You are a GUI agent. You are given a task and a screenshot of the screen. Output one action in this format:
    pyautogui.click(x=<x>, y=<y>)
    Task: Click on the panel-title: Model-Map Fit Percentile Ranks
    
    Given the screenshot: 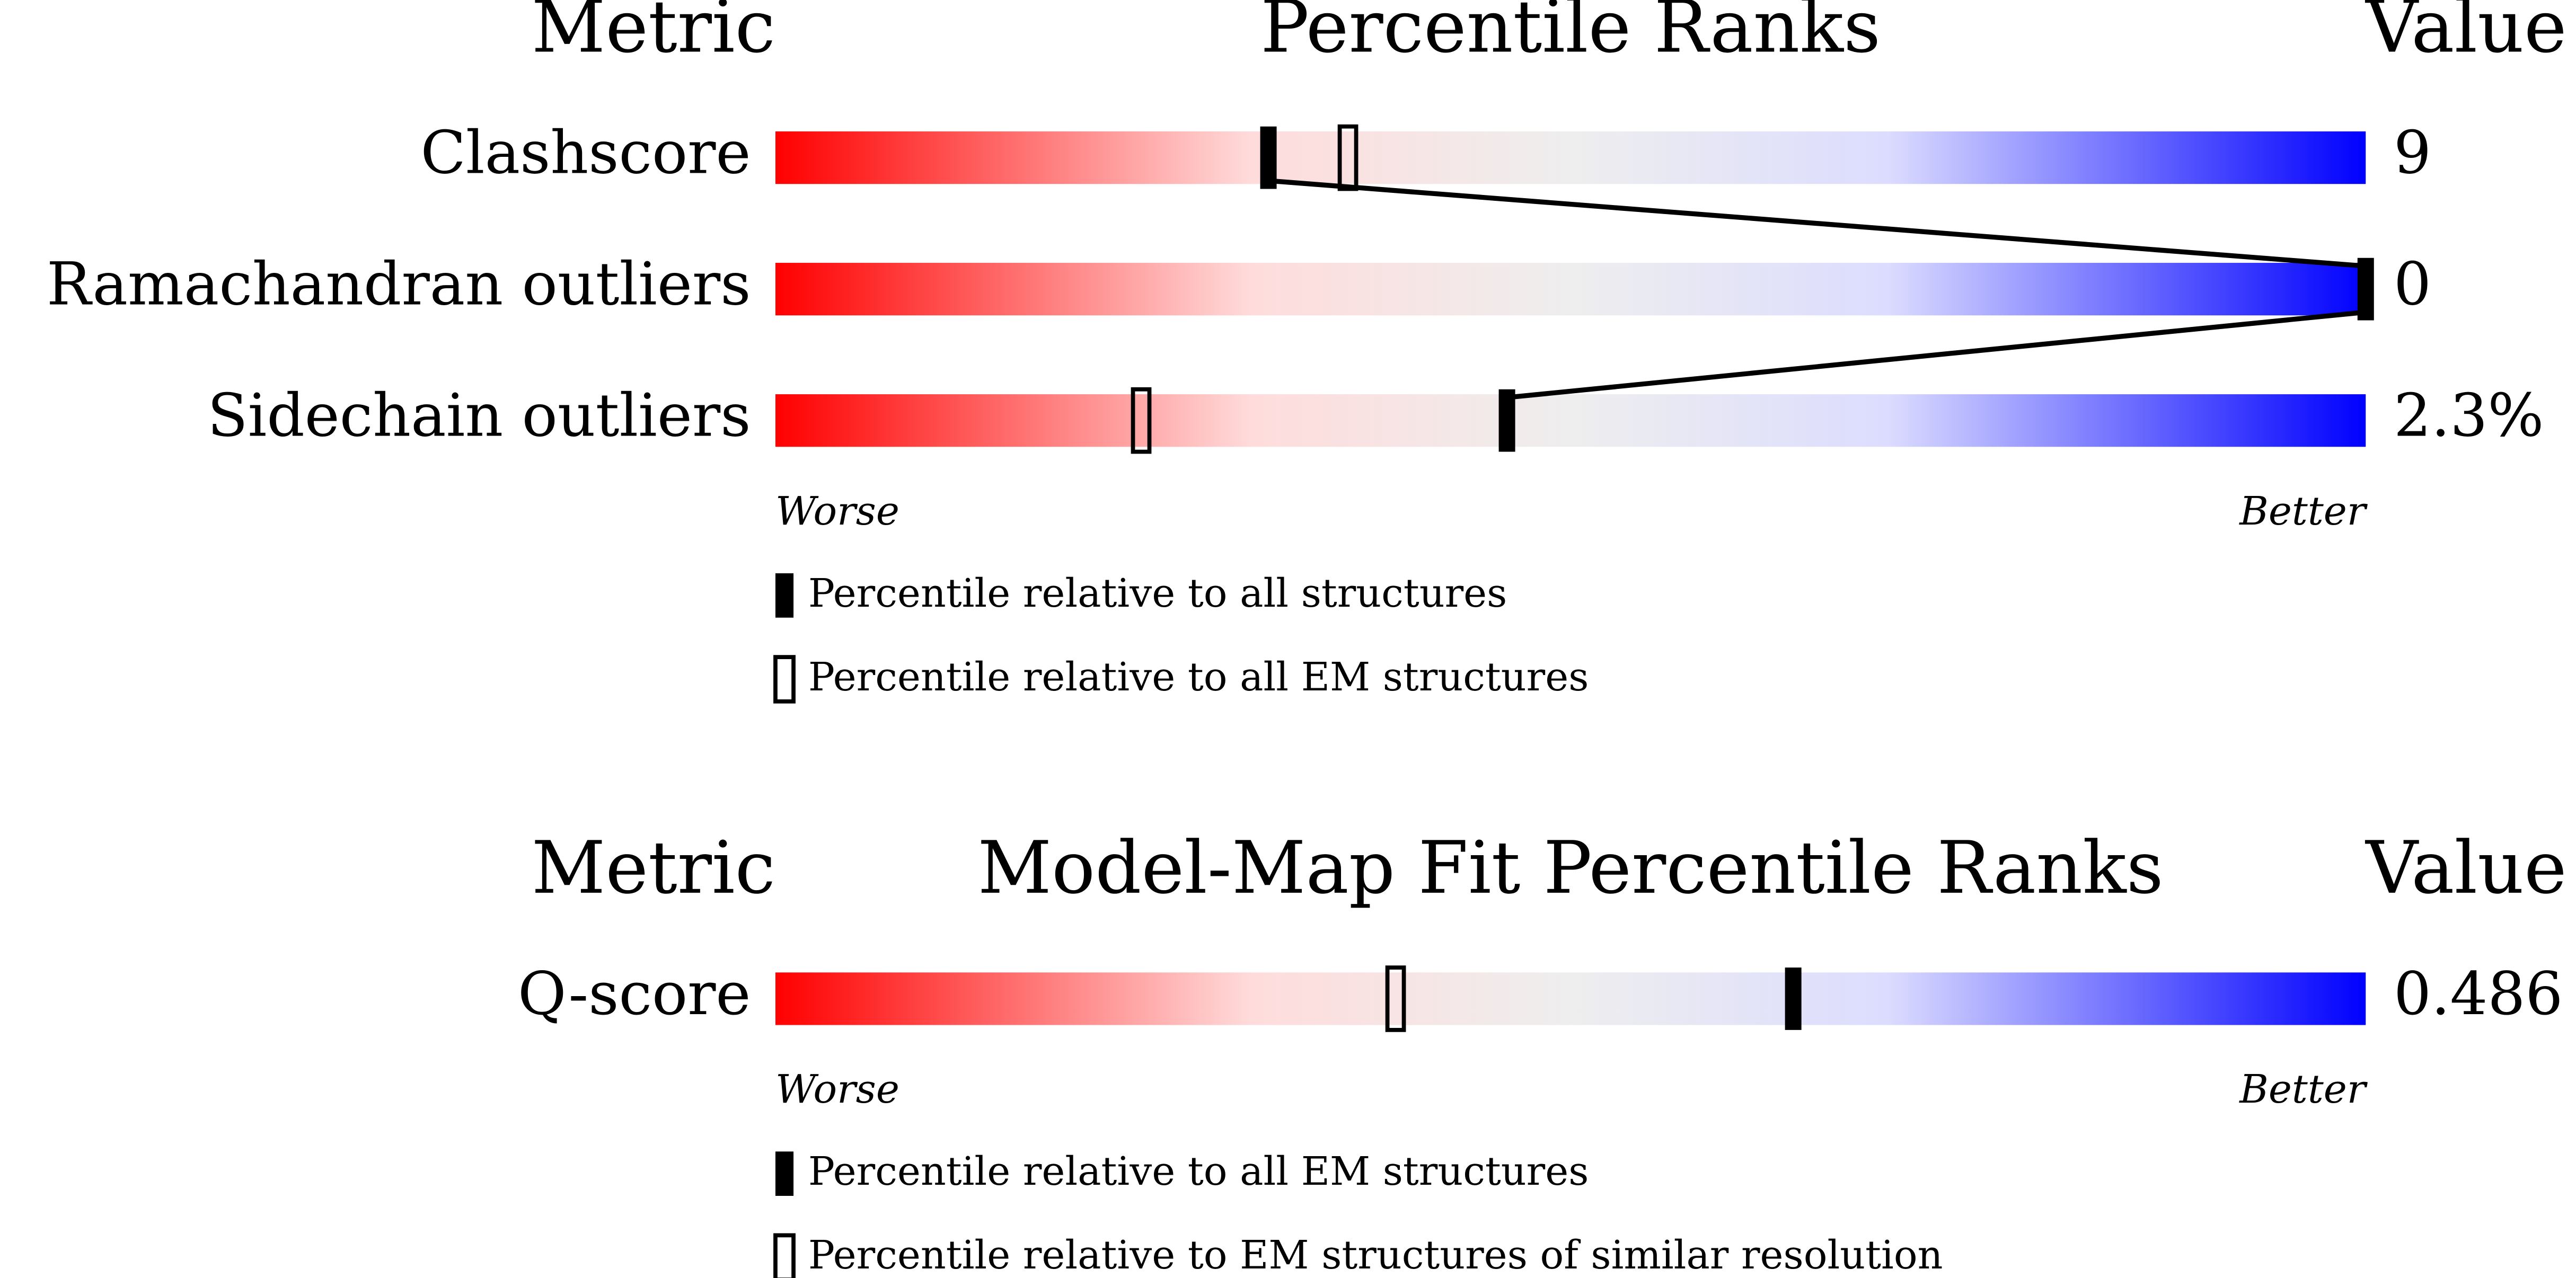 What is the action you would take?
    pyautogui.click(x=1570, y=868)
    